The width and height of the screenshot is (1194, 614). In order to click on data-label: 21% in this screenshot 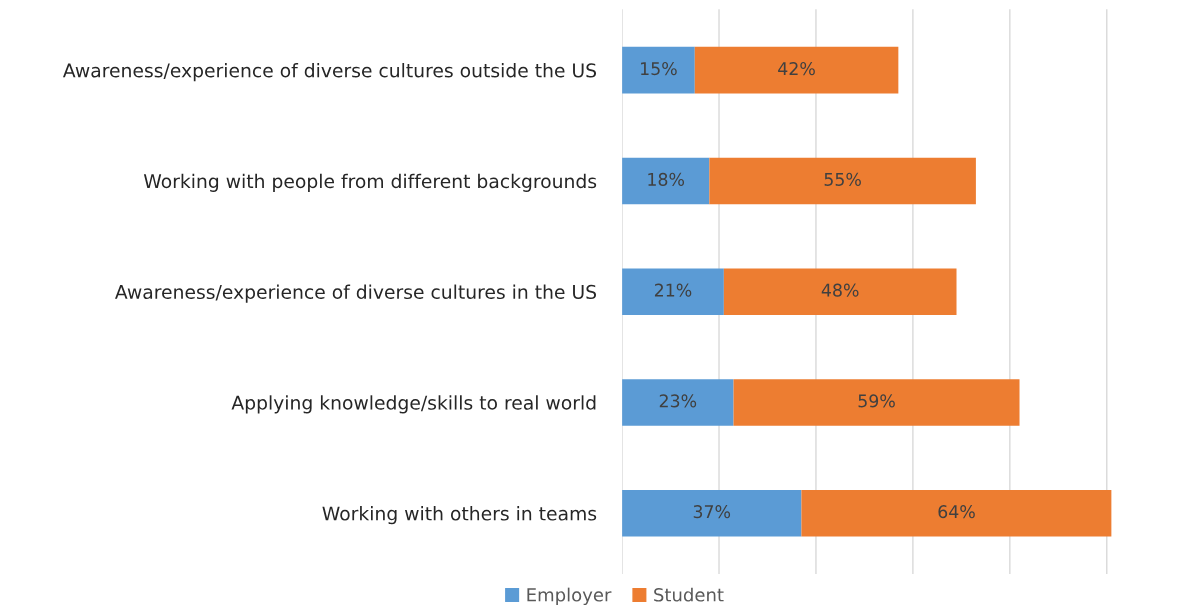, I will do `click(673, 290)`.